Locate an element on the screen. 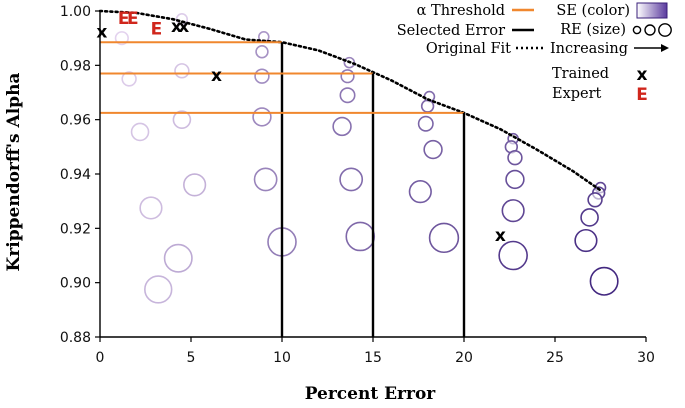 This screenshot has width=685, height=408. legend-trained-label: Trained is located at coordinates (580, 74).